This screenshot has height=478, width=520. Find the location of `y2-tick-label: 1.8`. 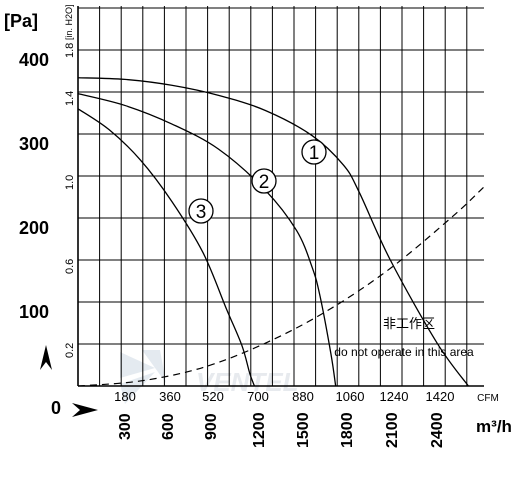

y2-tick-label: 1.8 is located at coordinates (70, 50).